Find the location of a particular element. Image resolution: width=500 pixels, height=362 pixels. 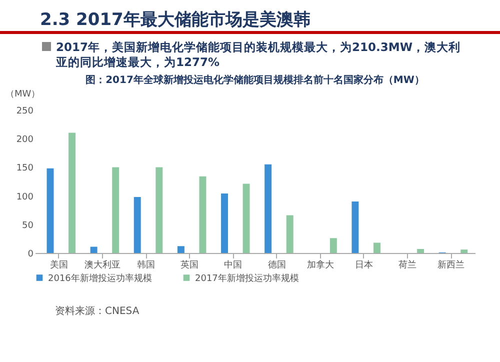

x-tick-label: 中国 is located at coordinates (233, 265).